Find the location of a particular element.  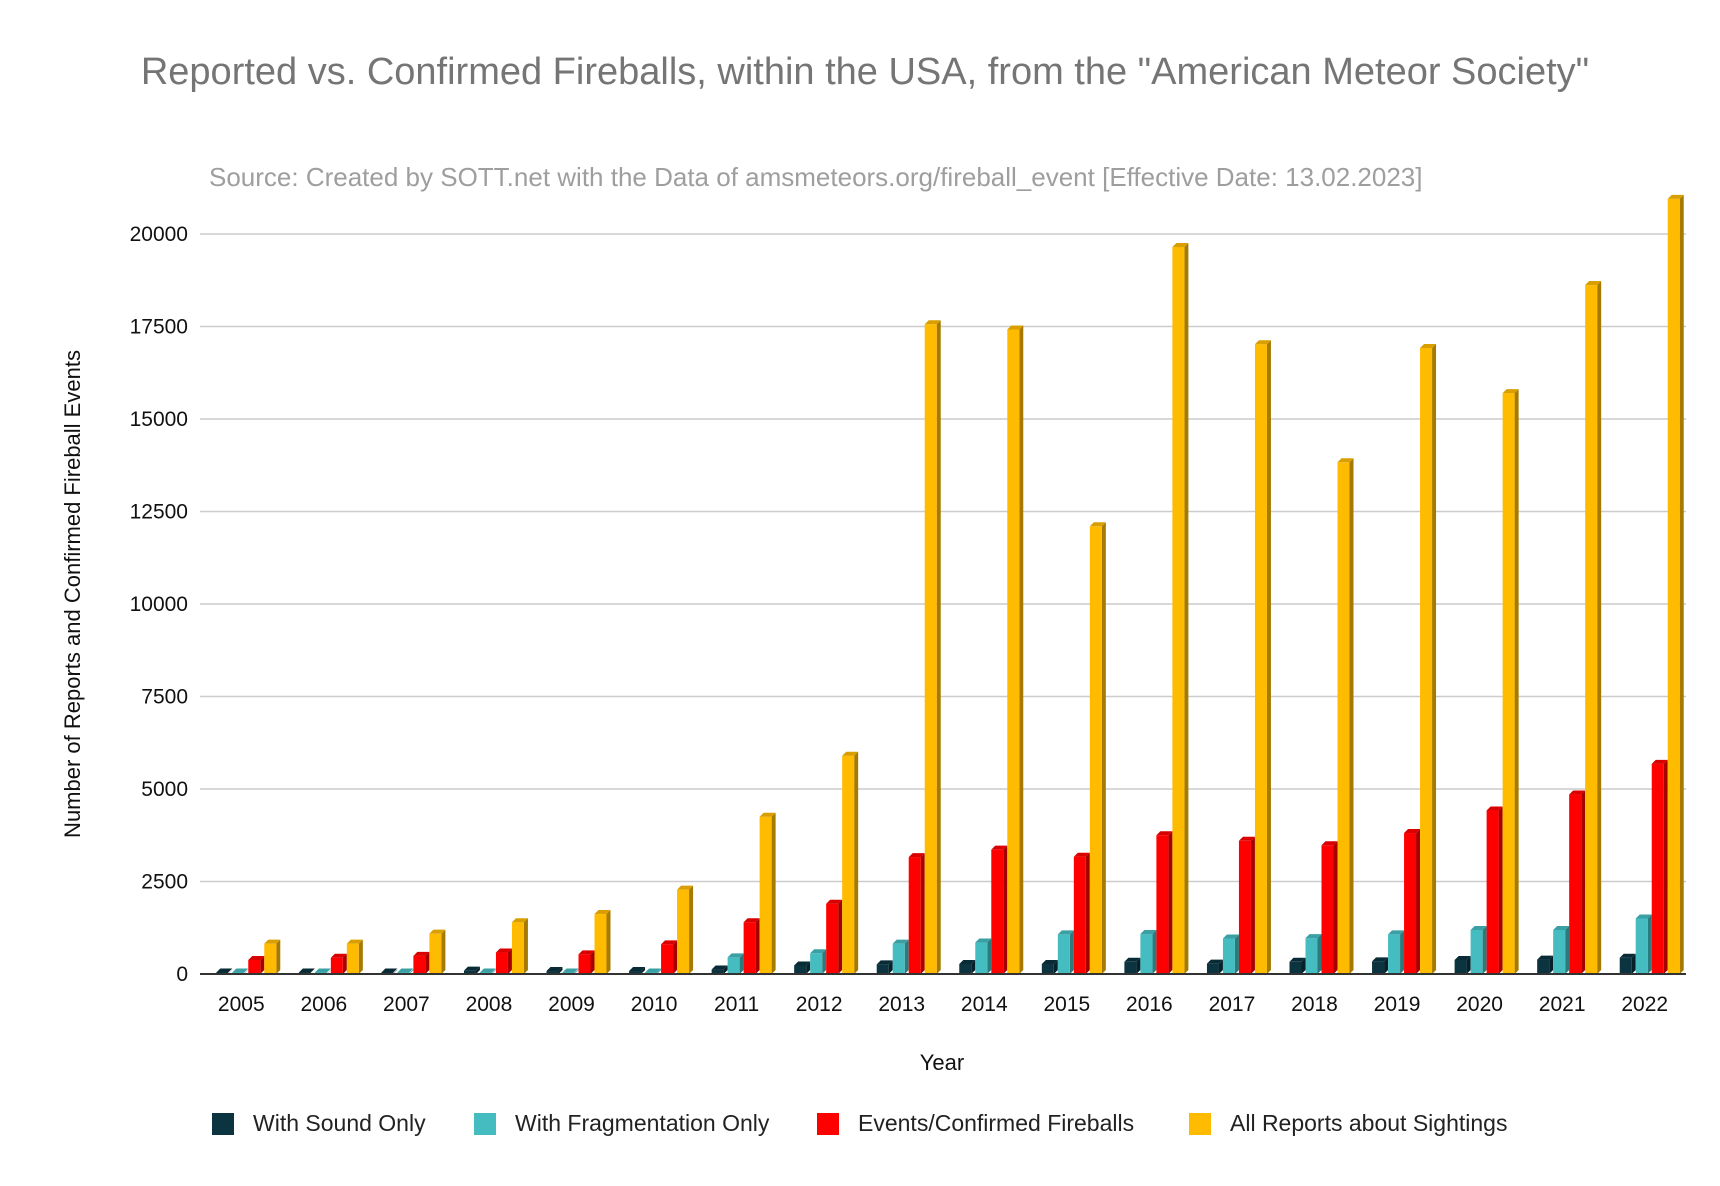

bar-with-fragmentation-only-2017 is located at coordinates (1230, 954).